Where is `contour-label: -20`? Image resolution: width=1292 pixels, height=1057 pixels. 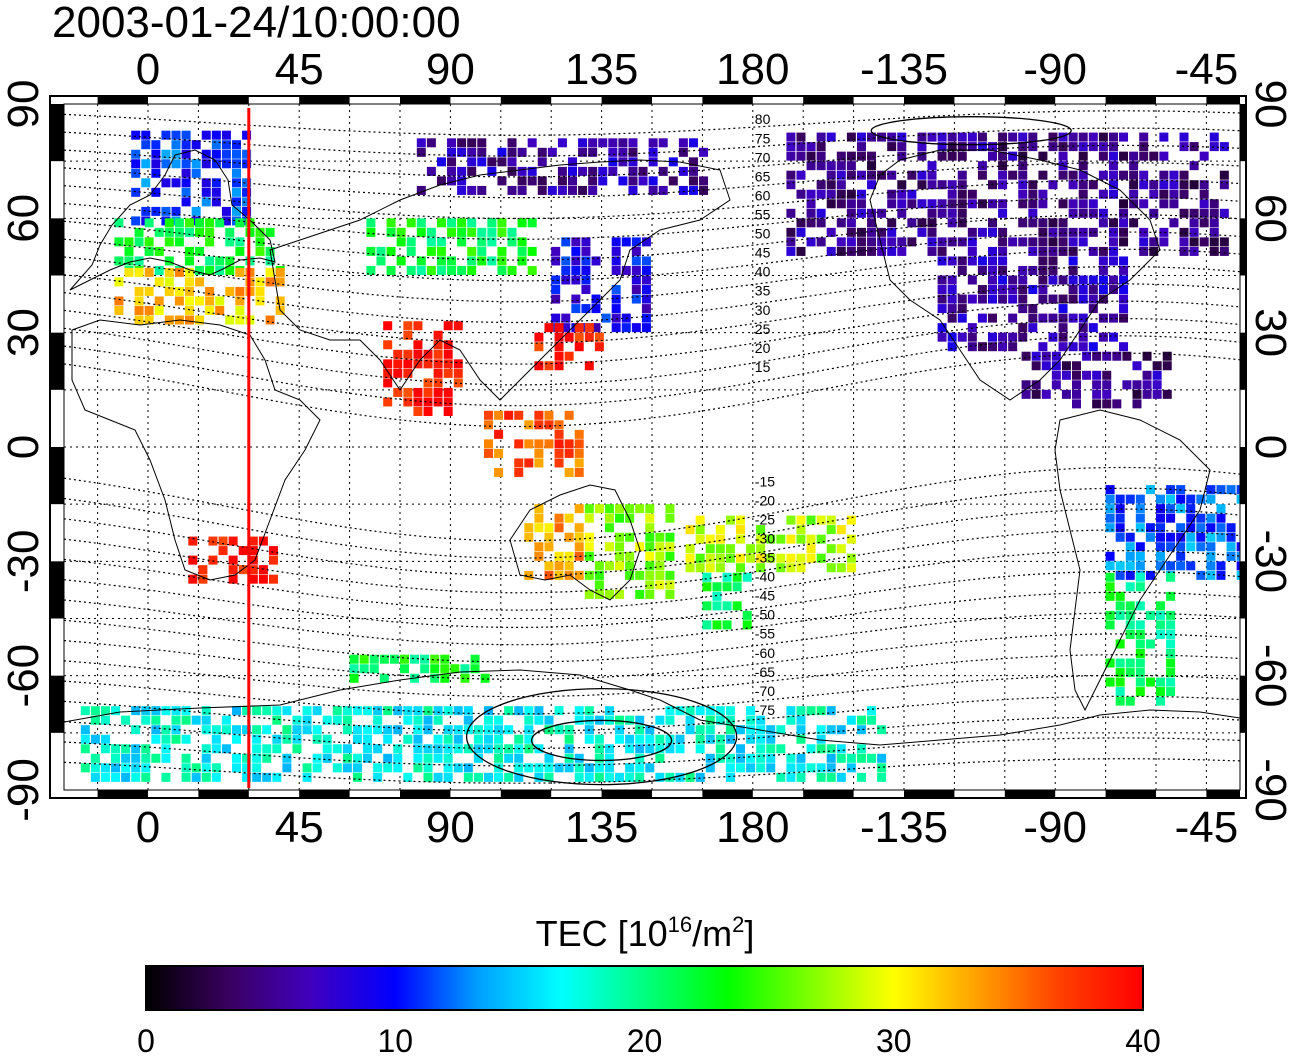 contour-label: -20 is located at coordinates (765, 500).